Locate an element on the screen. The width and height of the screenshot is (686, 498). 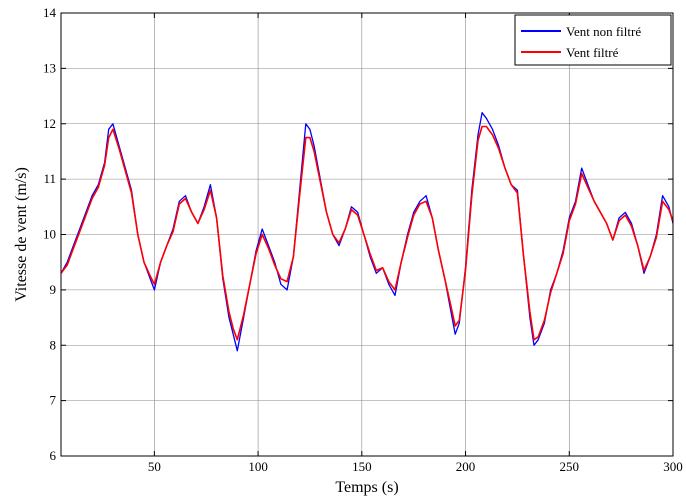
y-tick-label: 11 is located at coordinates (49, 178).